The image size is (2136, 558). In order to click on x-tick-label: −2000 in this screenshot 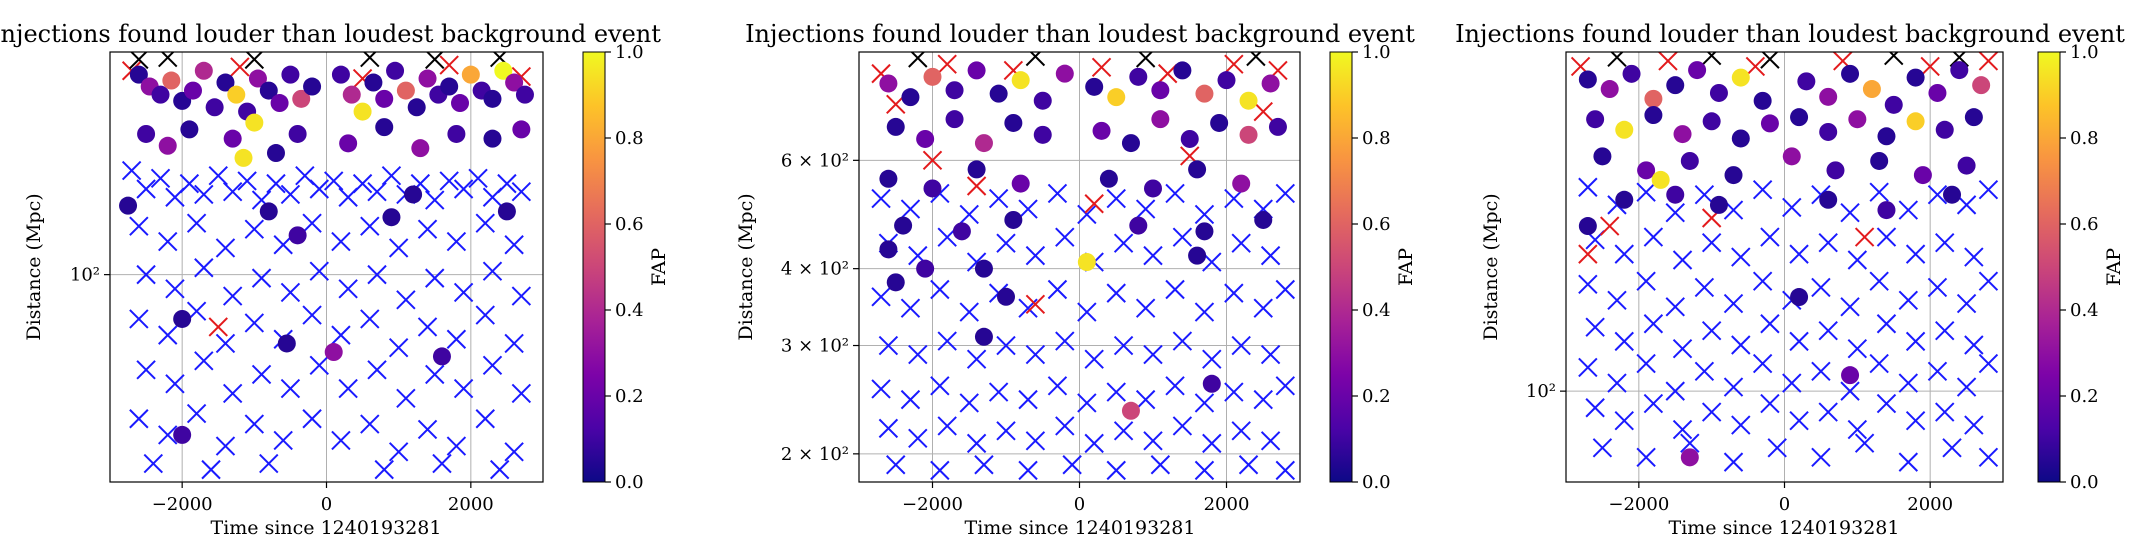, I will do `click(1638, 504)`.